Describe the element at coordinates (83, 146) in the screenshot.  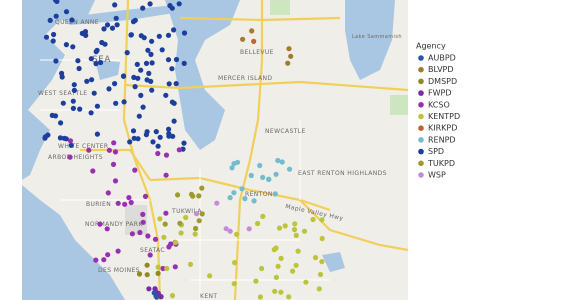
I see `place-label: WHITE CENTER` at that location.